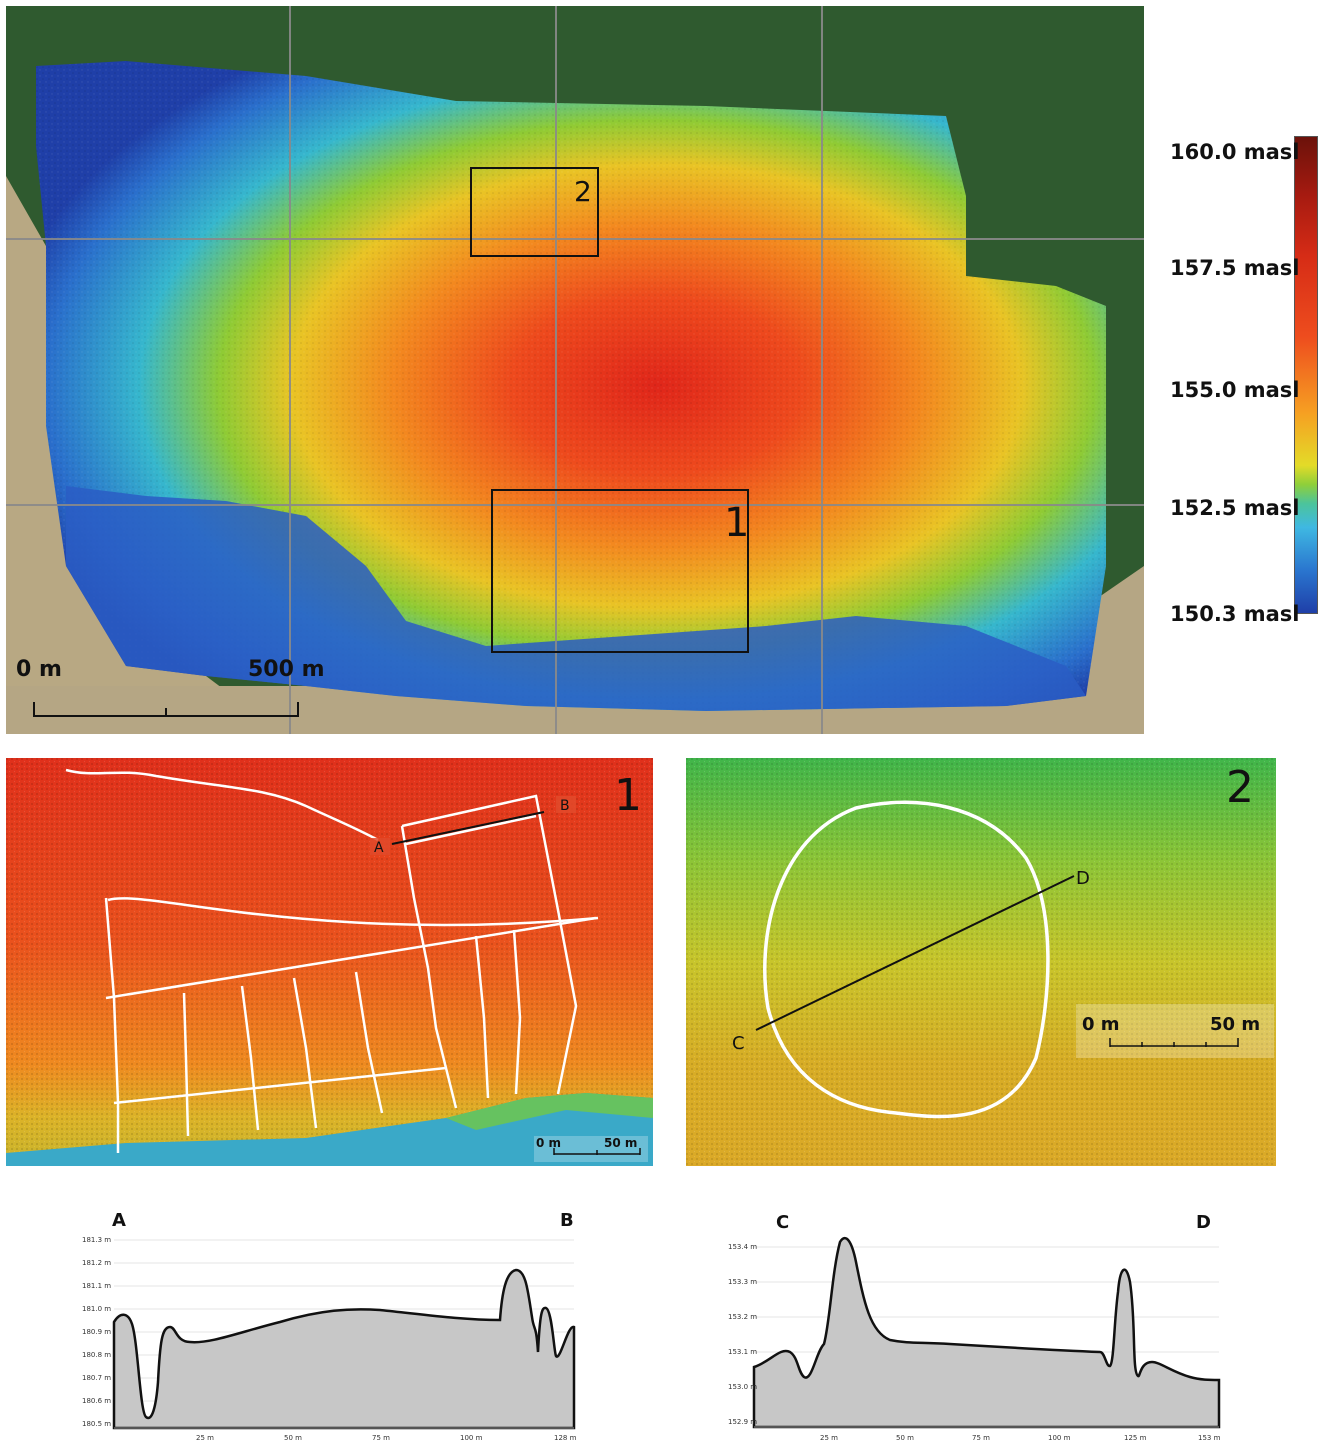 This screenshot has width=1325, height=1453. I want to click on inset-2-svg: D C 2 0 m 50 m, so click(981, 962).